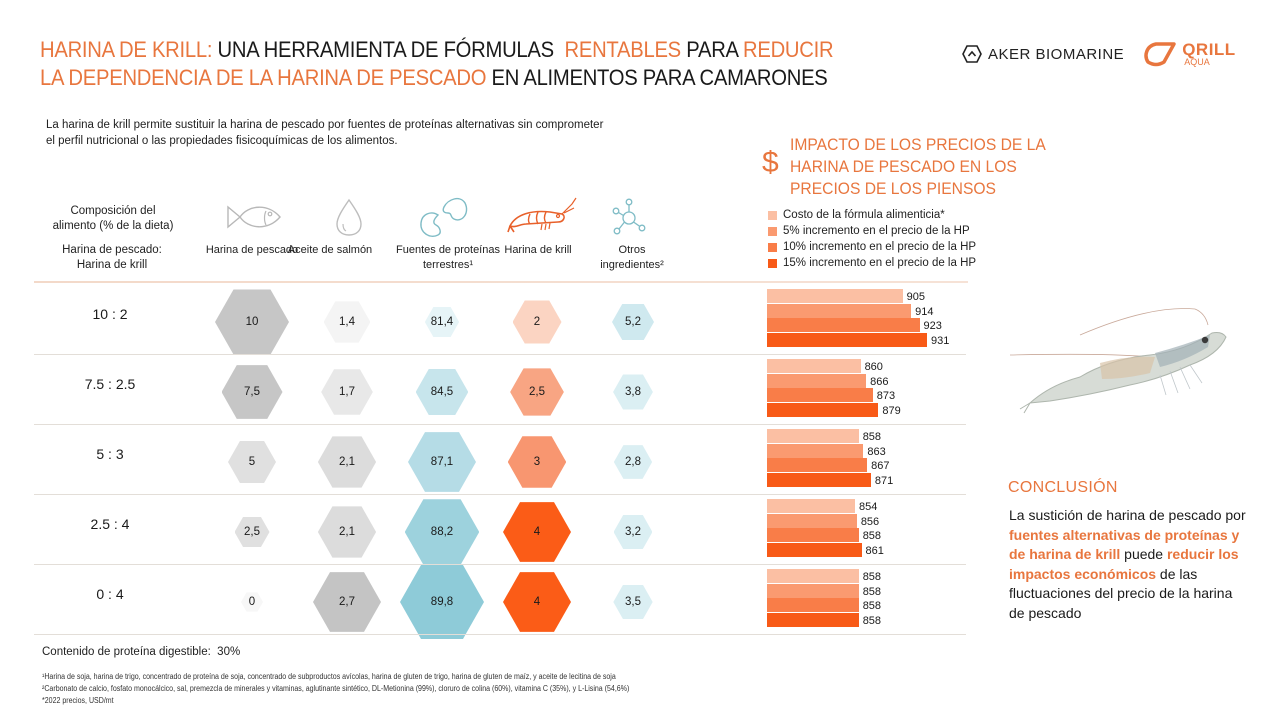 This screenshot has width=1280, height=720. I want to click on legend-item: Costo de la fórmula alimenticia*, so click(872, 215).